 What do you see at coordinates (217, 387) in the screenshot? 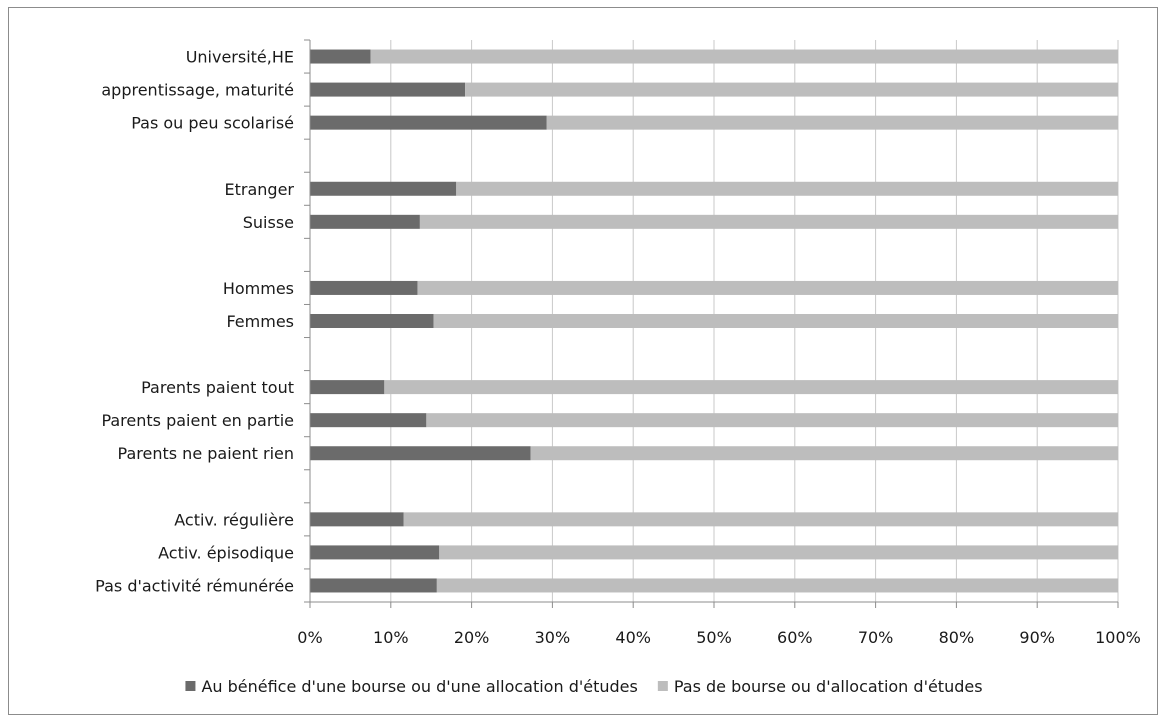
I see `category-label: Parents paient tout` at bounding box center [217, 387].